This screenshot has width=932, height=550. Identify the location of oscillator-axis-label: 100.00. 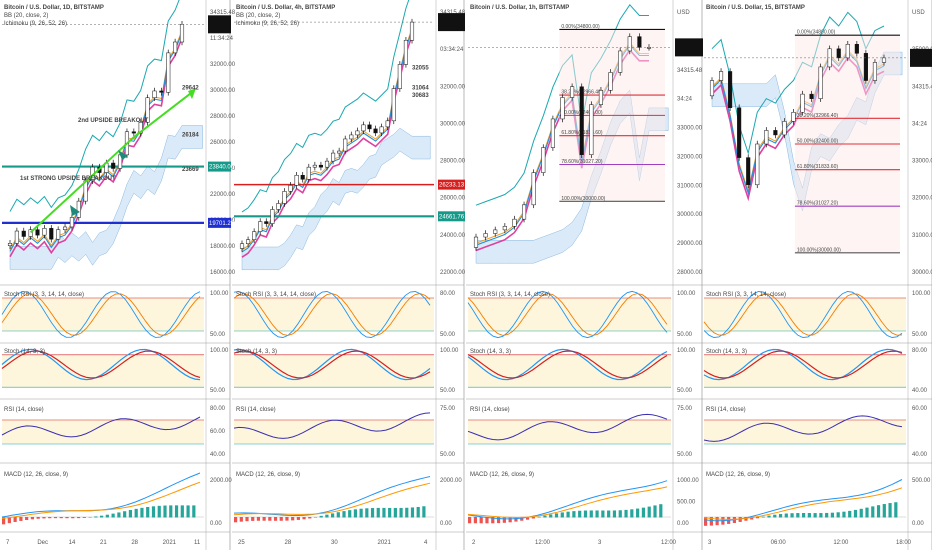
(686, 294).